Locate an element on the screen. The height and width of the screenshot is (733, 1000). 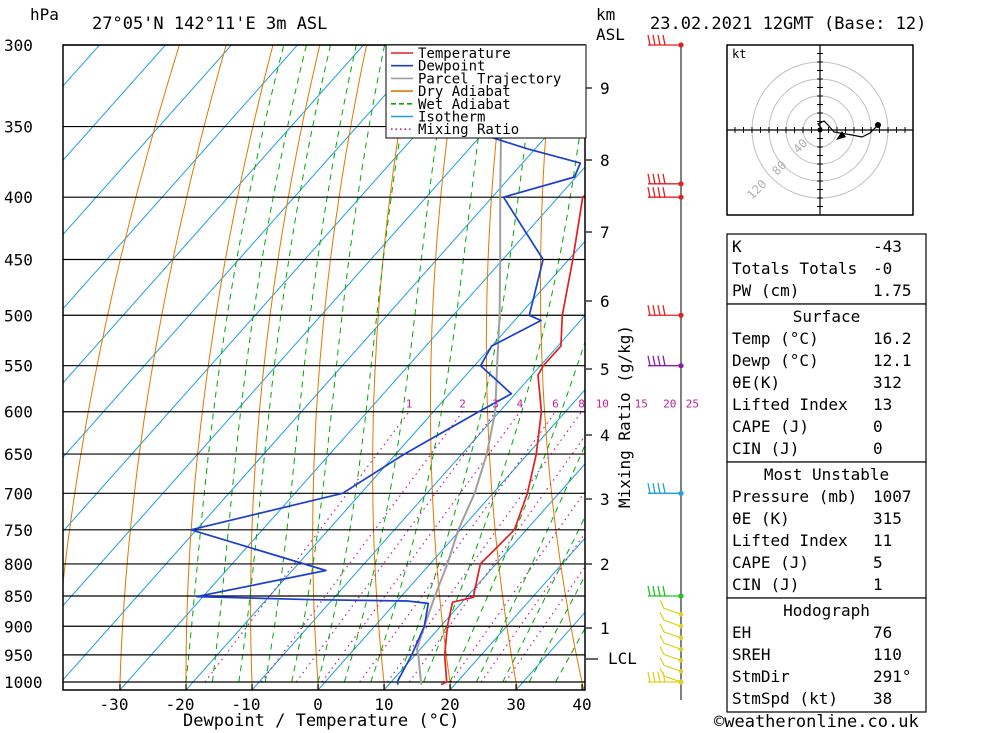
temperature-tick-label: 10 is located at coordinates (383, 704).